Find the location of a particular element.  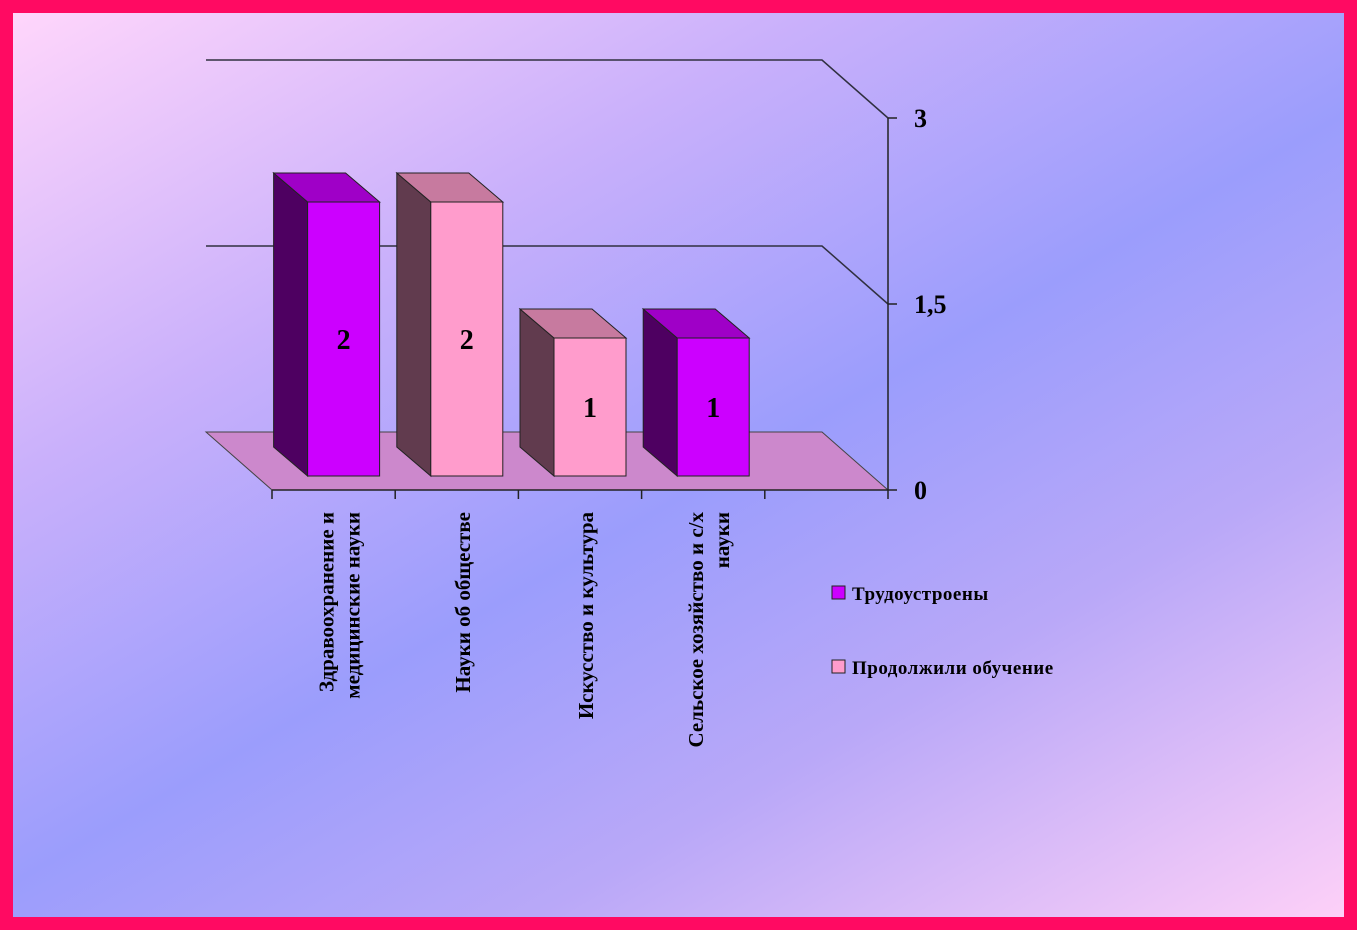

category-label: Науки об обществе is located at coordinates (463, 602).